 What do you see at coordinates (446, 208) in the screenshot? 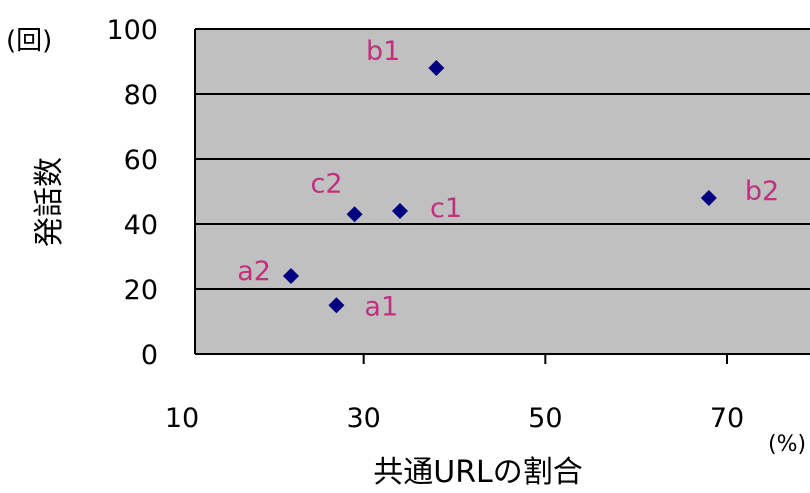
I see `point-label-c1: c1` at bounding box center [446, 208].